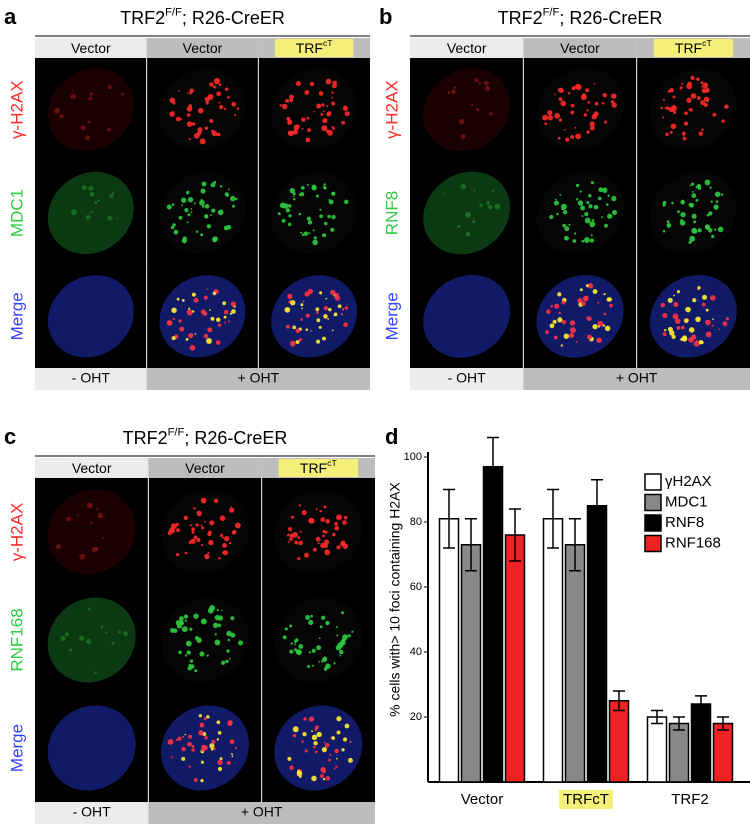 The width and height of the screenshot is (750, 824). I want to click on row-label: Merge, so click(16, 316).